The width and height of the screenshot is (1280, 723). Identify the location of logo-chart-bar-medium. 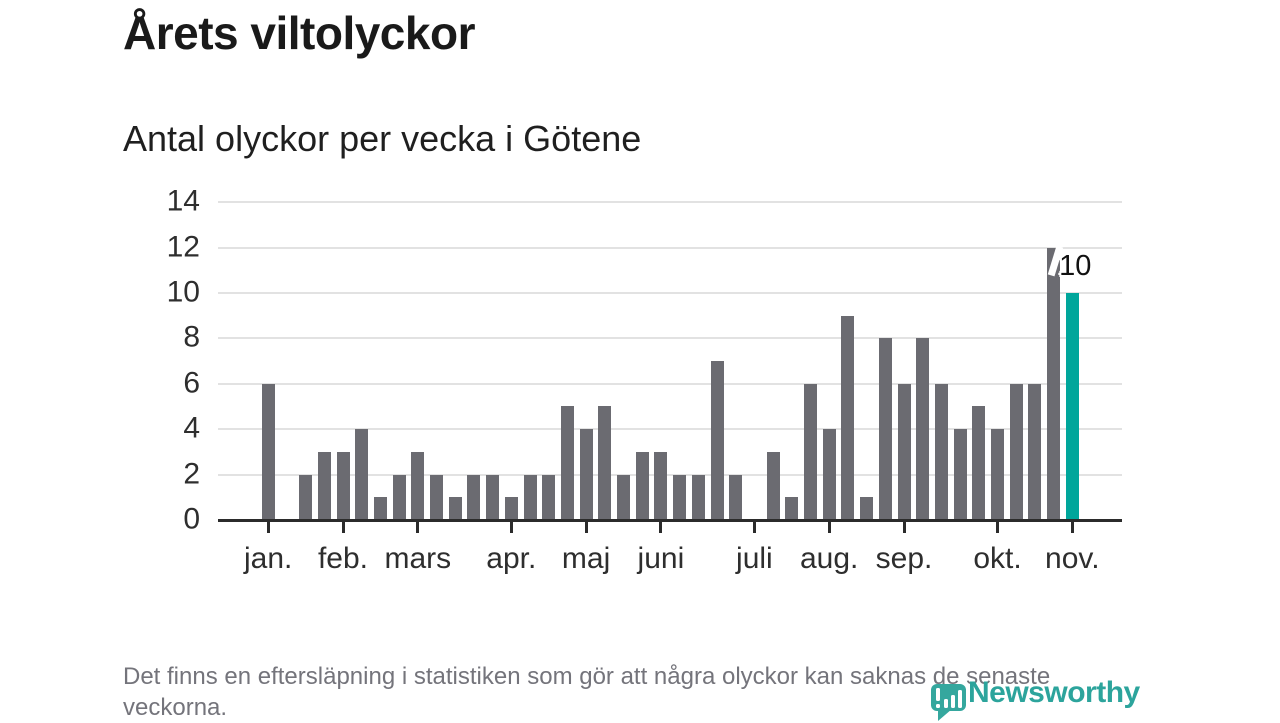
(953, 701).